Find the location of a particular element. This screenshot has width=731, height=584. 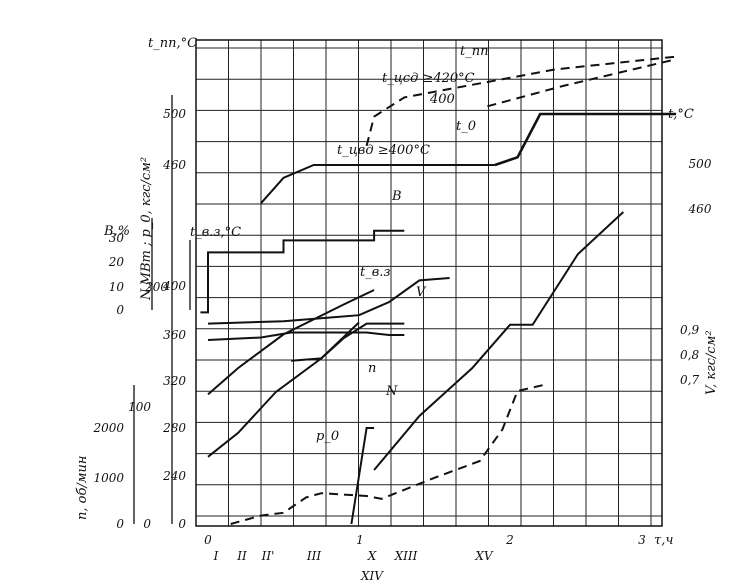

annotation-label: p_0 is located at coordinates (327, 436).